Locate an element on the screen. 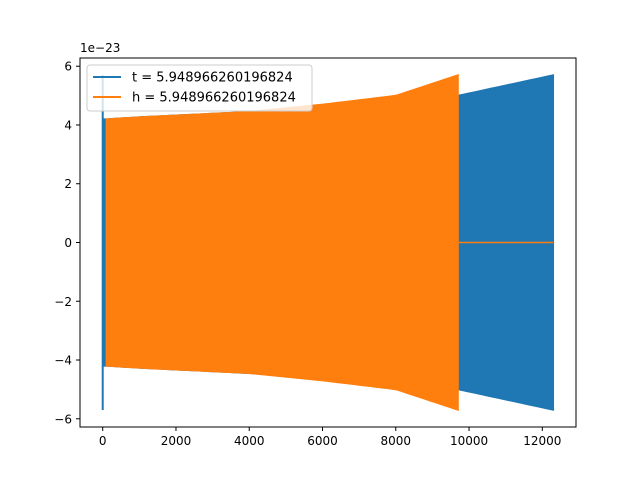 The width and height of the screenshot is (640, 480). x-tick-label: 8000 is located at coordinates (395, 441).